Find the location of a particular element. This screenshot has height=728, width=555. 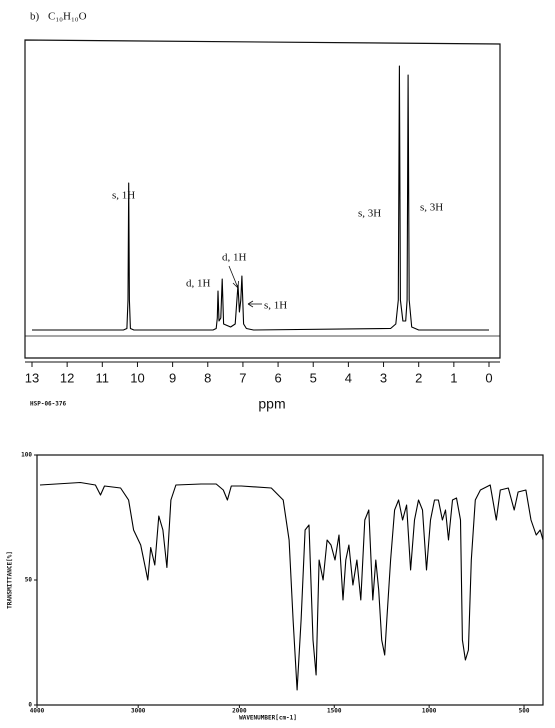

x-tick-label: 6 is located at coordinates (277, 377).